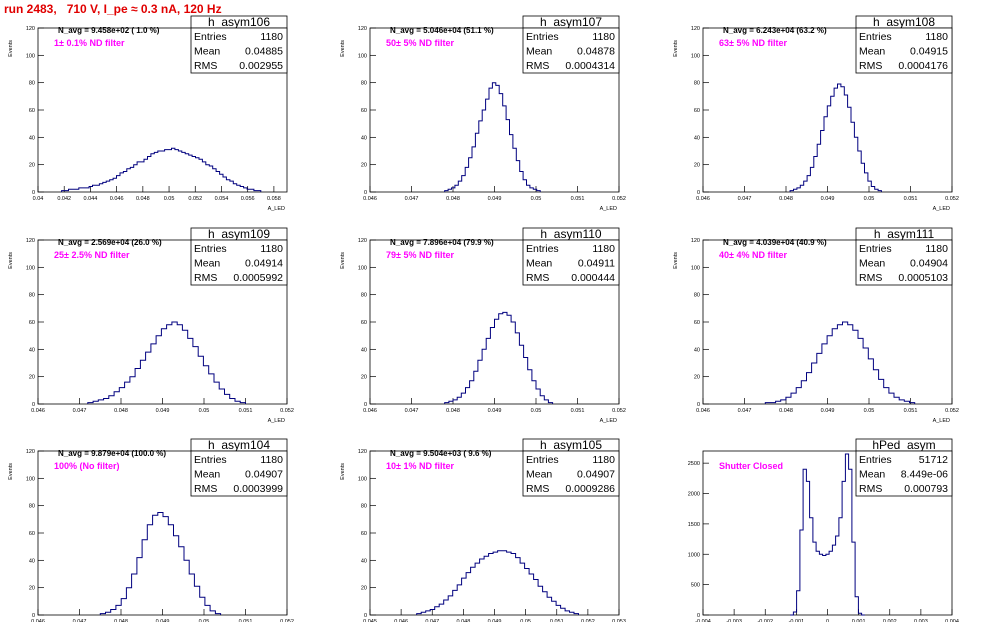  What do you see at coordinates (495, 411) in the screenshot?
I see `x-tick-label: 0.049` at bounding box center [495, 411].